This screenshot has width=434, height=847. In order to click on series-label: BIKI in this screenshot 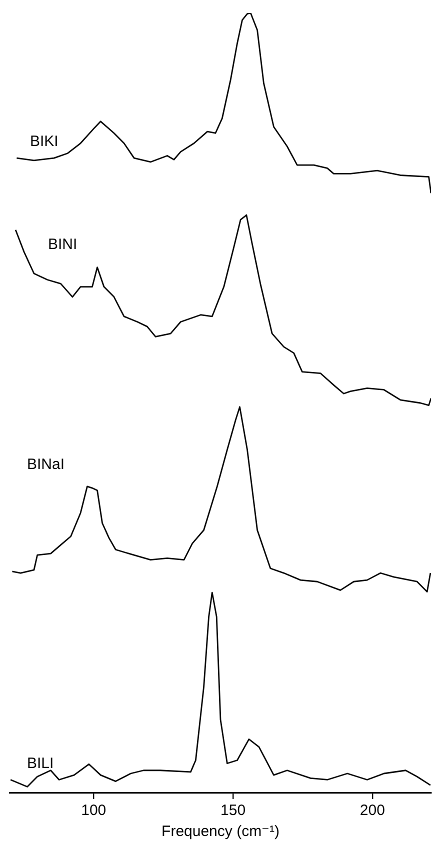, I will do `click(44, 141)`.